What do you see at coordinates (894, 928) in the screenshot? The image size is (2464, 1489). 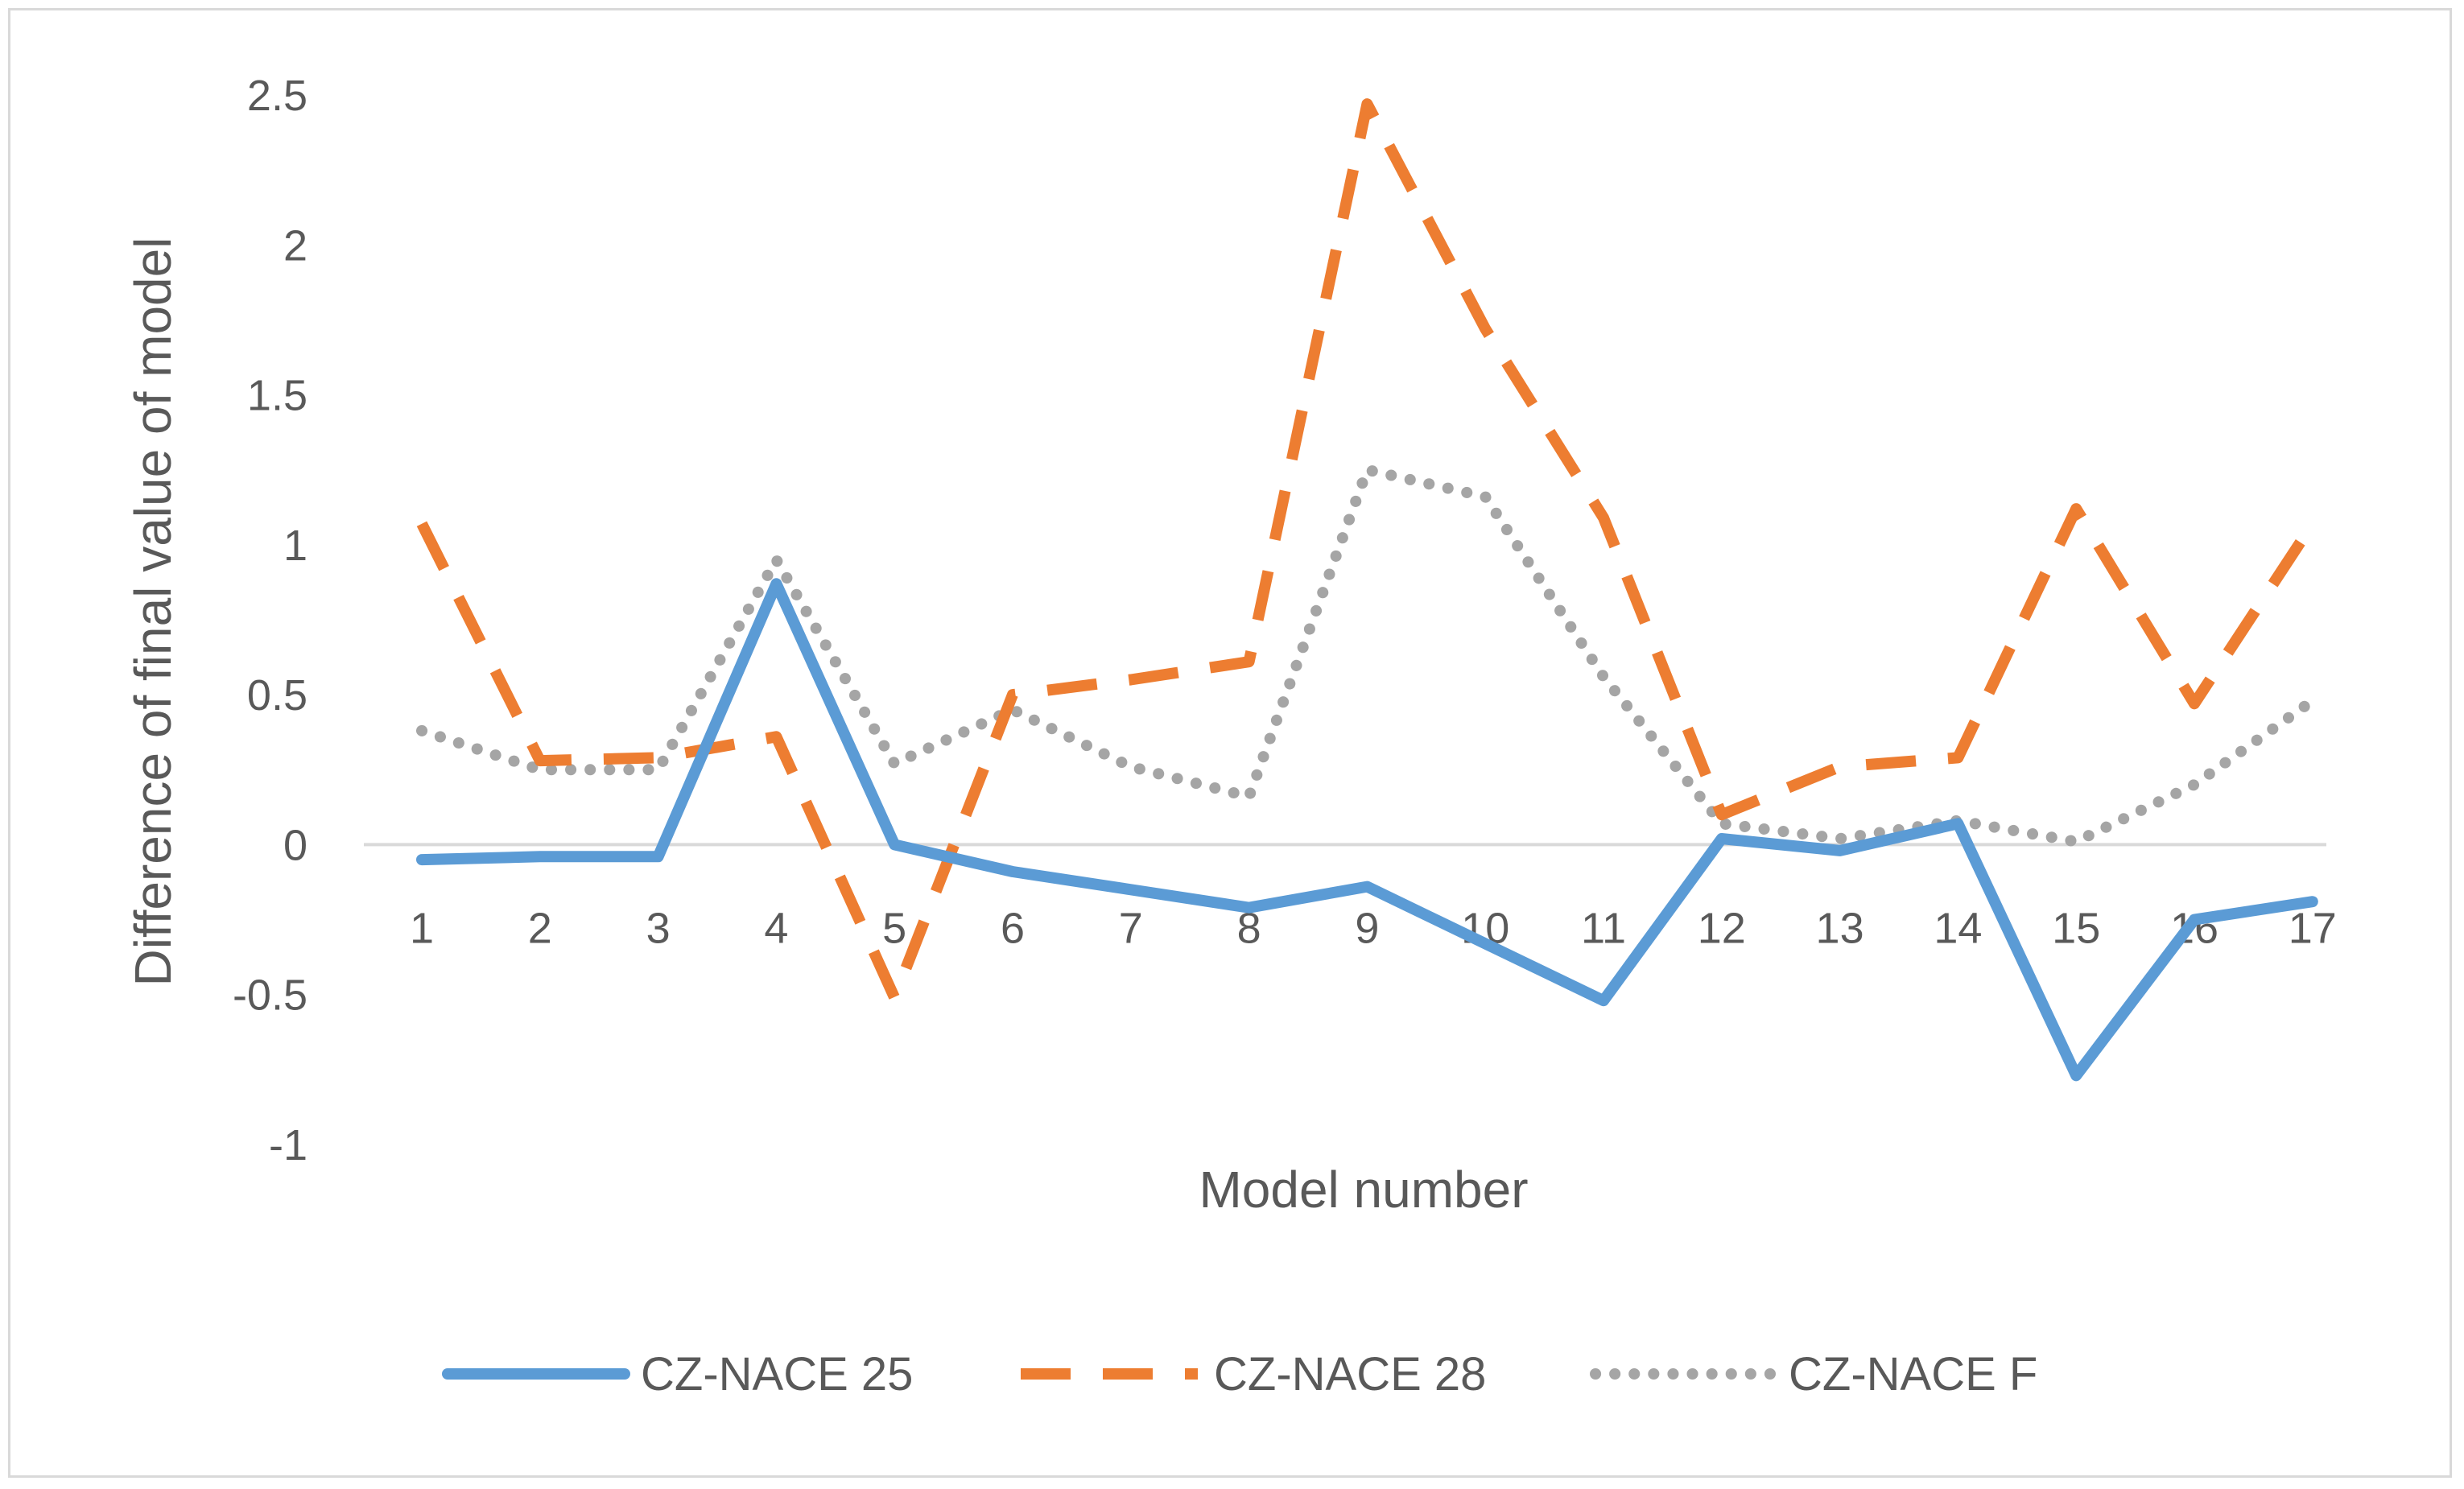 I see `x-tick-label: 5` at bounding box center [894, 928].